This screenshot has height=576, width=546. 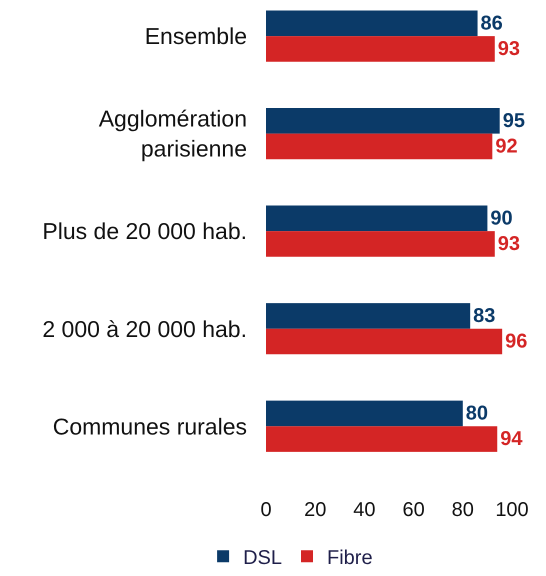 I want to click on data-label: 92, so click(x=506, y=146).